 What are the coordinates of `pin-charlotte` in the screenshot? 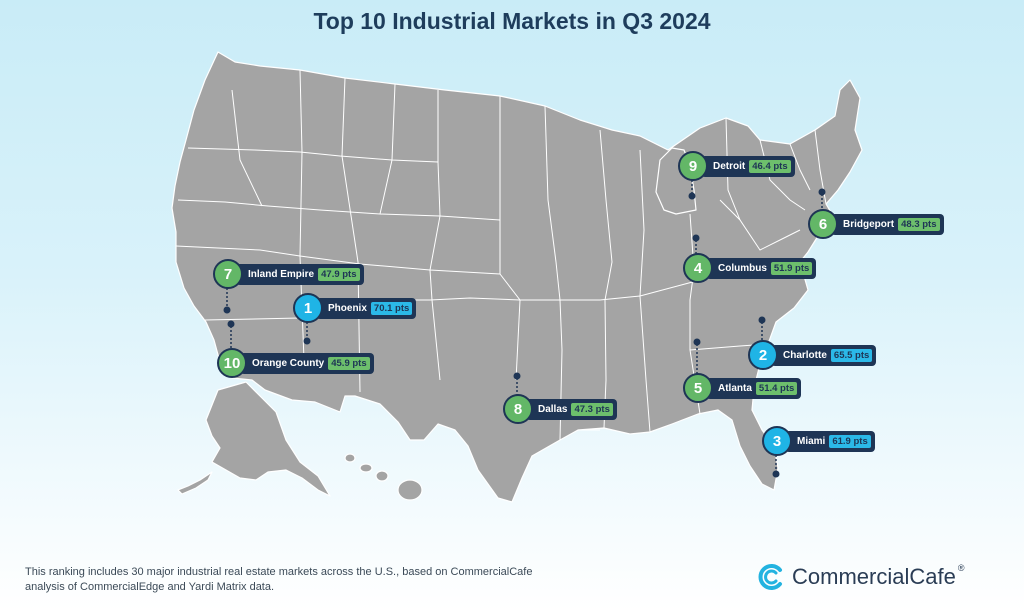 It's located at (762, 328).